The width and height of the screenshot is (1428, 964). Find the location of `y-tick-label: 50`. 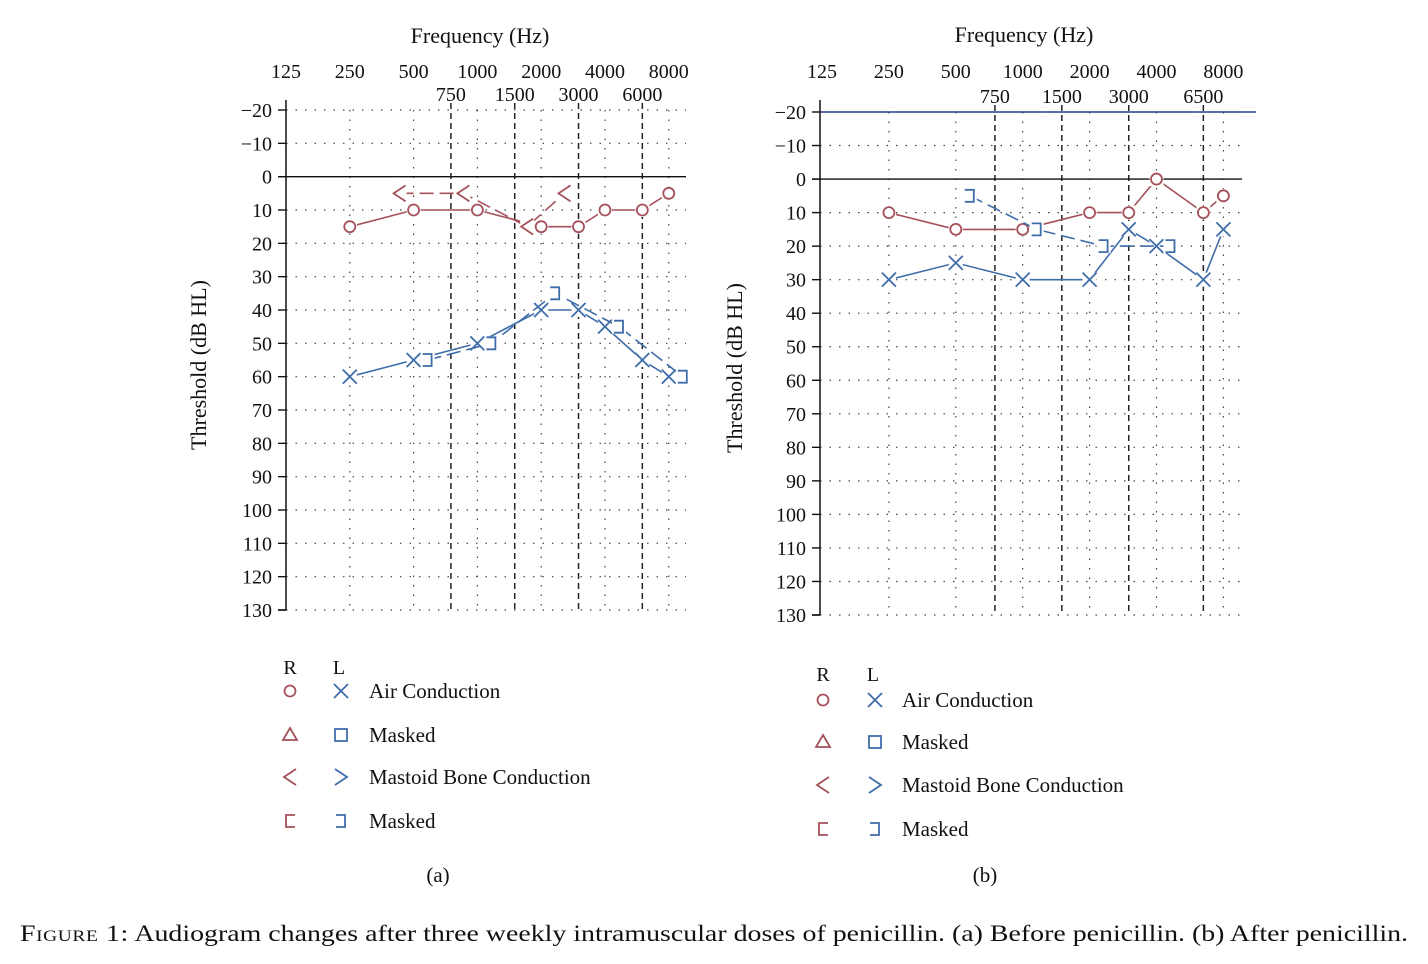

y-tick-label: 50 is located at coordinates (796, 348).